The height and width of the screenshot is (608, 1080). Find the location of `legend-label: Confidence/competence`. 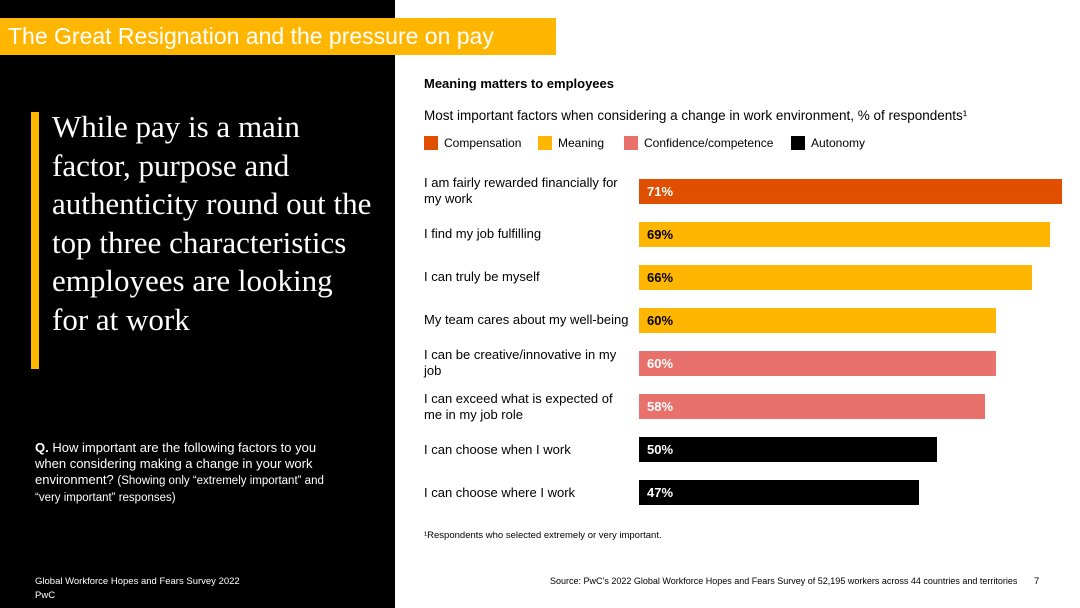

legend-label: Confidence/competence is located at coordinates (709, 143).